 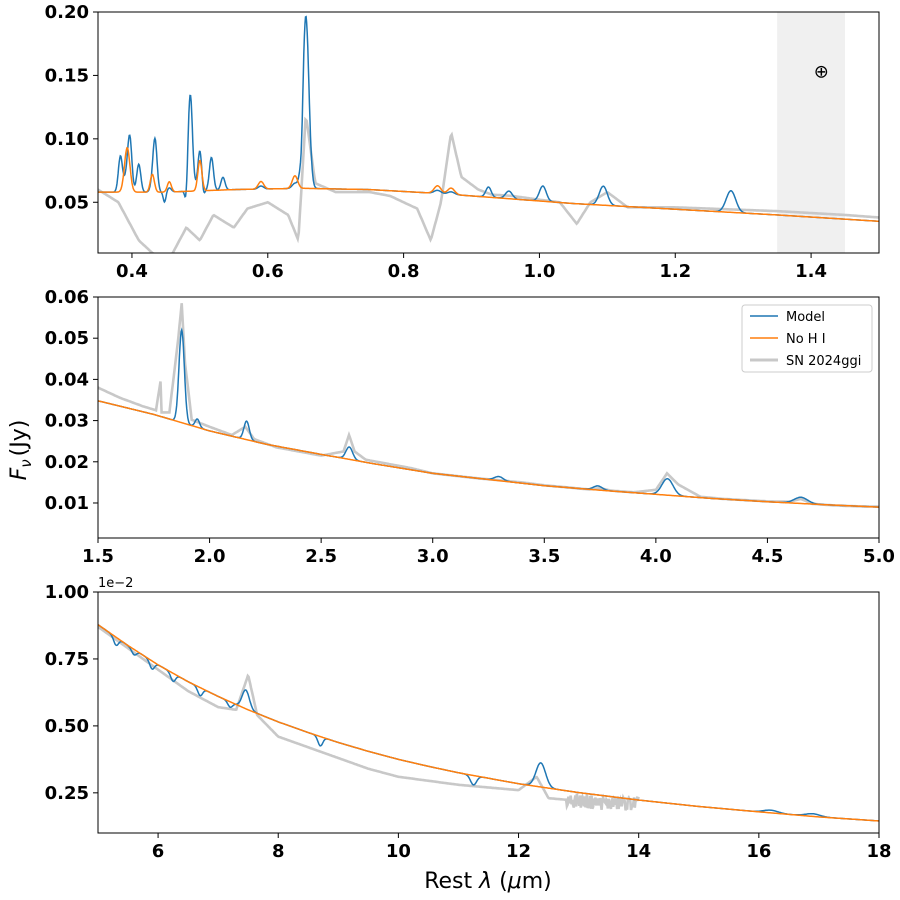 I want to click on x-tick-label: 18, so click(x=878, y=851).